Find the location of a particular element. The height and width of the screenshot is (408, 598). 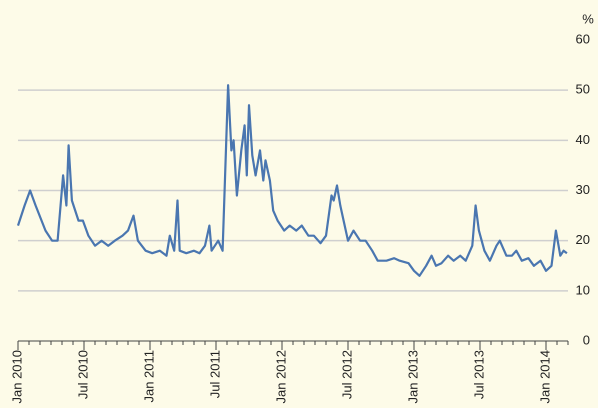

x-tick-label: Jul 2011 is located at coordinates (214, 374).